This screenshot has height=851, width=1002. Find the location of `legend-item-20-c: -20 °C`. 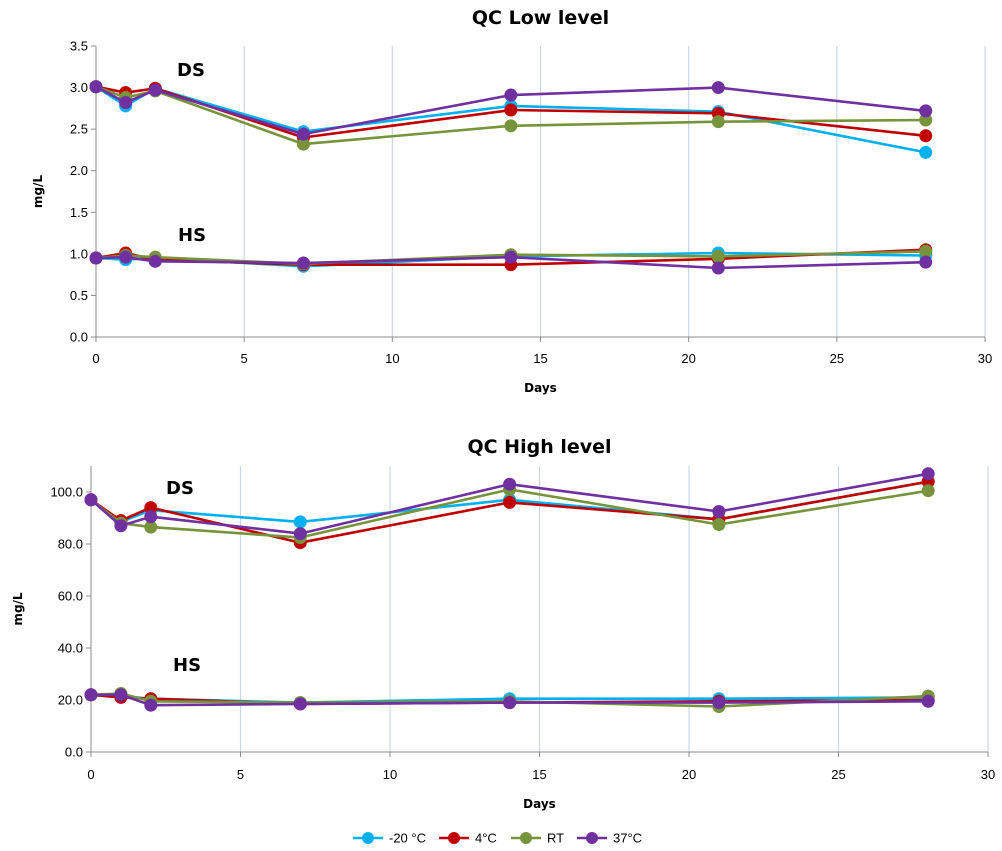

legend-item-20-c: -20 °C is located at coordinates (389, 838).